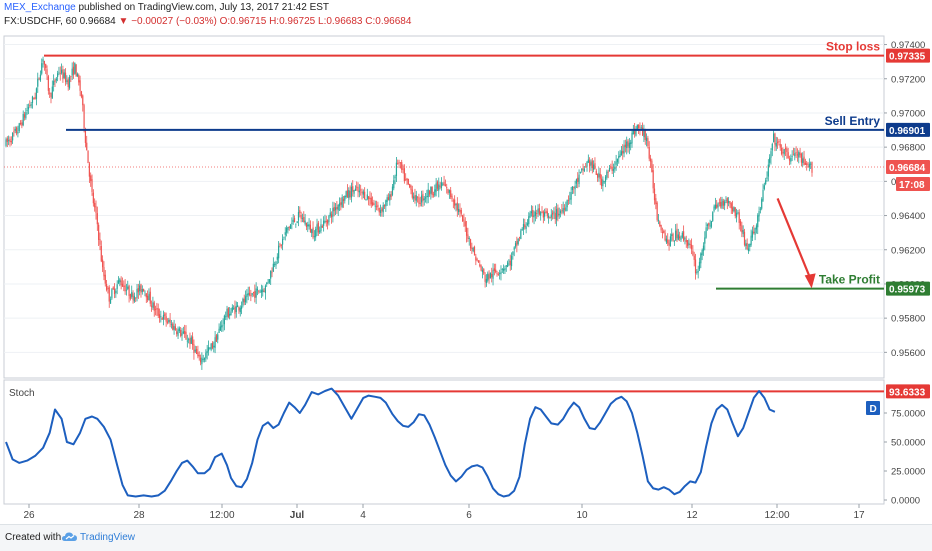 The width and height of the screenshot is (932, 551). Describe the element at coordinates (108, 537) in the screenshot. I see `tradingview-brand: TradingView` at that location.